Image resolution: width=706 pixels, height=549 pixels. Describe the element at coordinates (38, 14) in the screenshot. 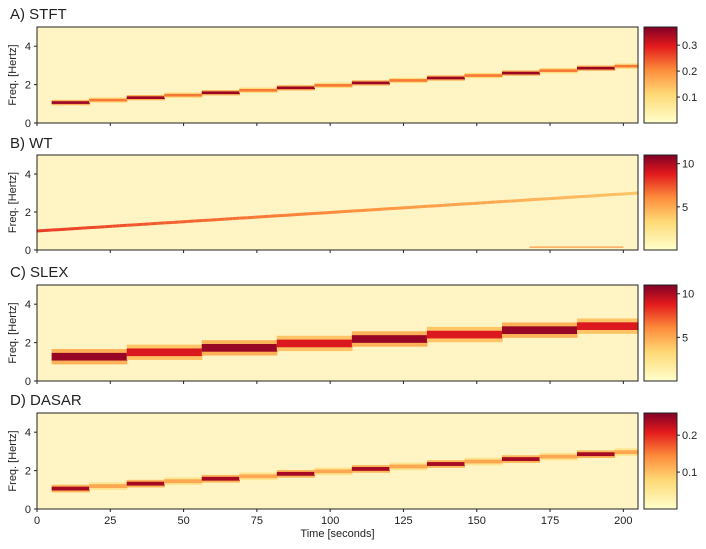

I see `panel-title: A) STFT` at that location.